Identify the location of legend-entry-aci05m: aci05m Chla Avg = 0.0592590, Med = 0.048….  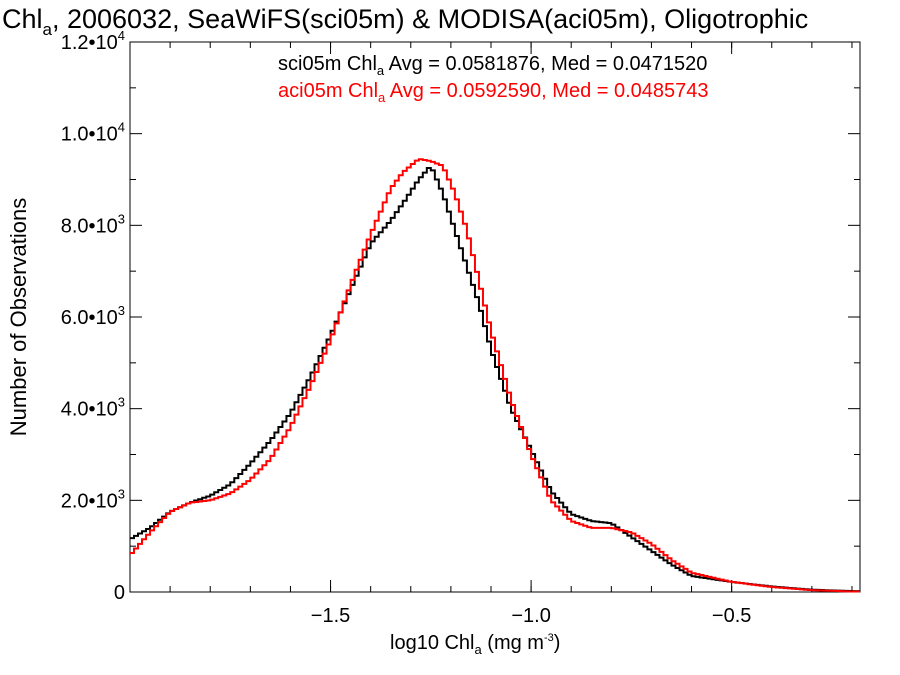
(493, 92).